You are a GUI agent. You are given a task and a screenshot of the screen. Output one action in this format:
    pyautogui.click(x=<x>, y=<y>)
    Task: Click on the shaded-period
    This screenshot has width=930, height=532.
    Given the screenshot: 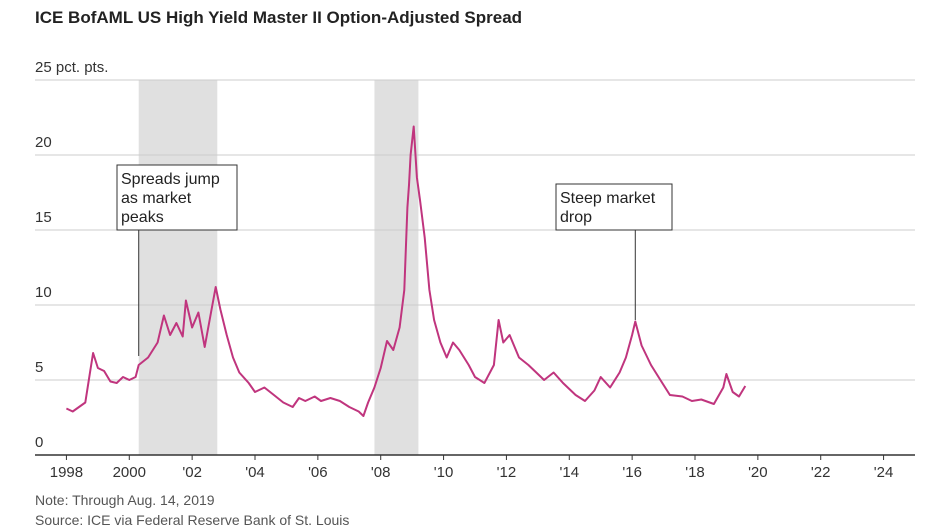 What is the action you would take?
    pyautogui.click(x=178, y=267)
    